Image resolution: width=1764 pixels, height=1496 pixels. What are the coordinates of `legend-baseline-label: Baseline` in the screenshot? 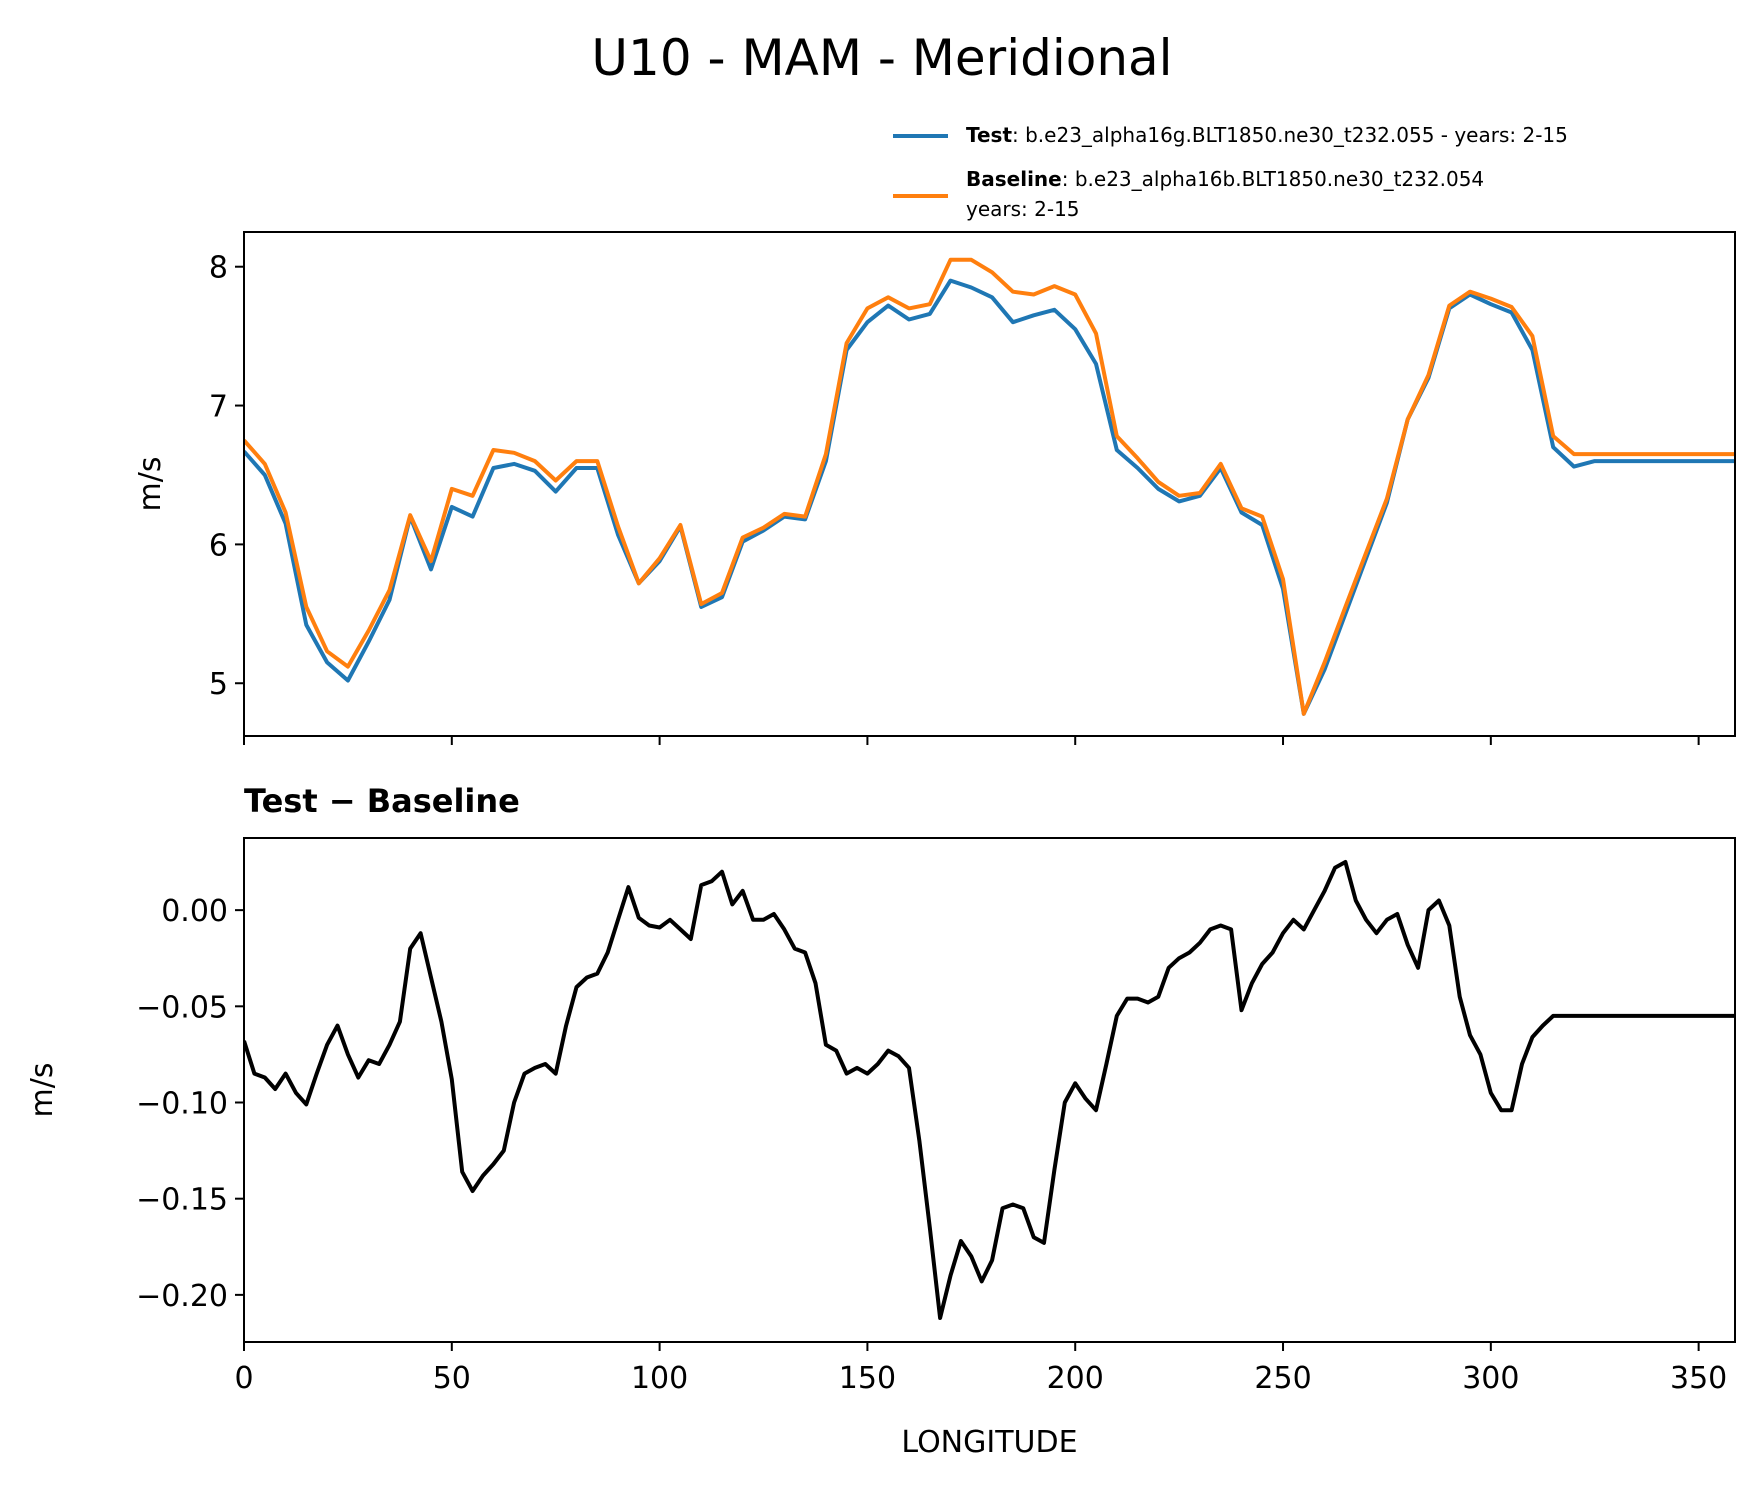 It's located at (1014, 179).